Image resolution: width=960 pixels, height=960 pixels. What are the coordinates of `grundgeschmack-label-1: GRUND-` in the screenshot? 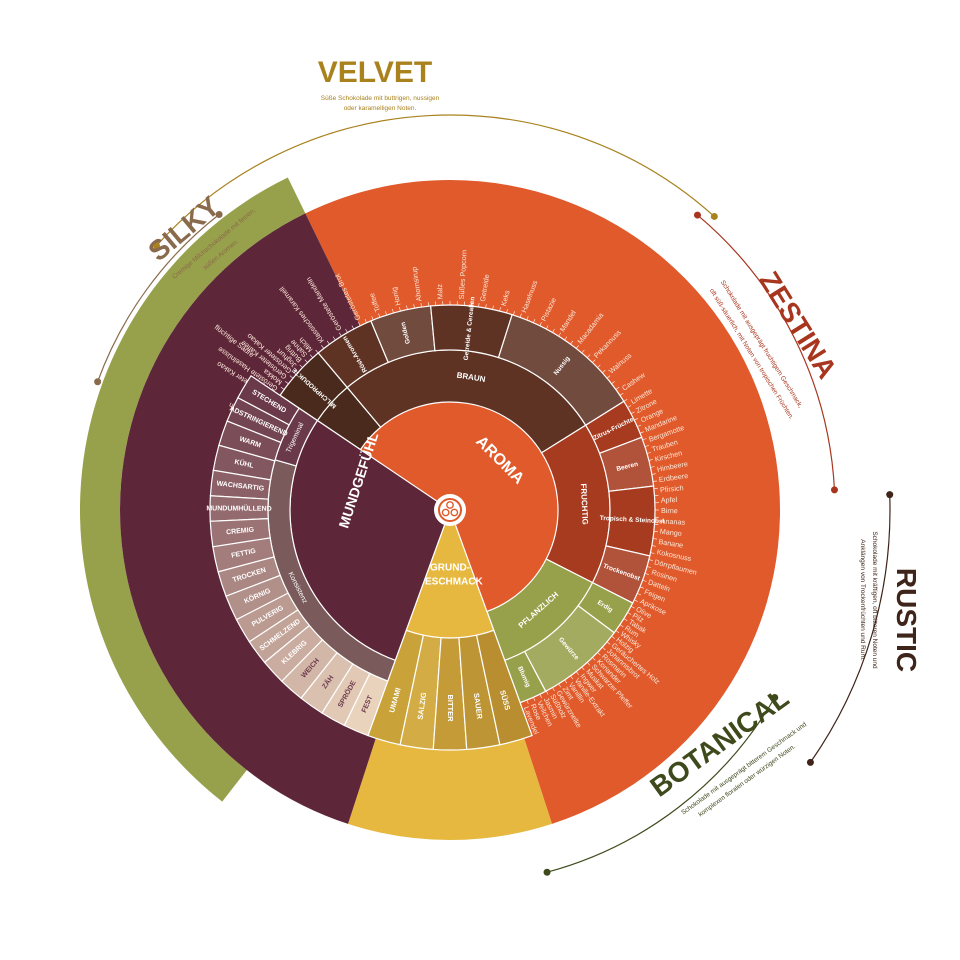 It's located at (450, 568).